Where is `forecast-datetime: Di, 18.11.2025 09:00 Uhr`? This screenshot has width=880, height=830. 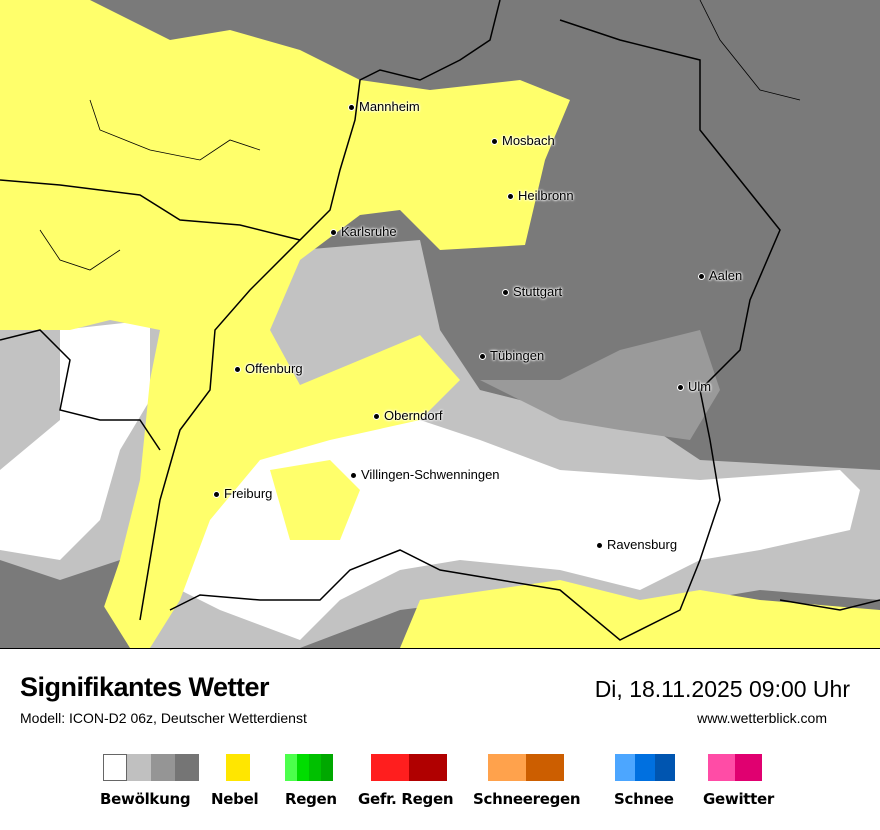 forecast-datetime: Di, 18.11.2025 09:00 Uhr is located at coordinates (722, 689).